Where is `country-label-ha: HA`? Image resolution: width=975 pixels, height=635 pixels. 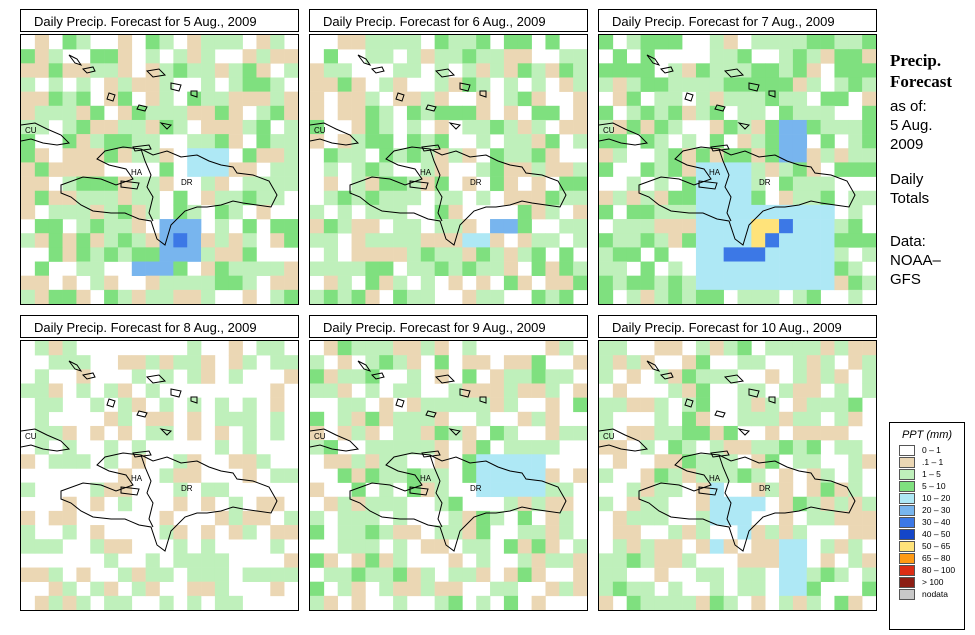 country-label-ha: HA is located at coordinates (137, 478).